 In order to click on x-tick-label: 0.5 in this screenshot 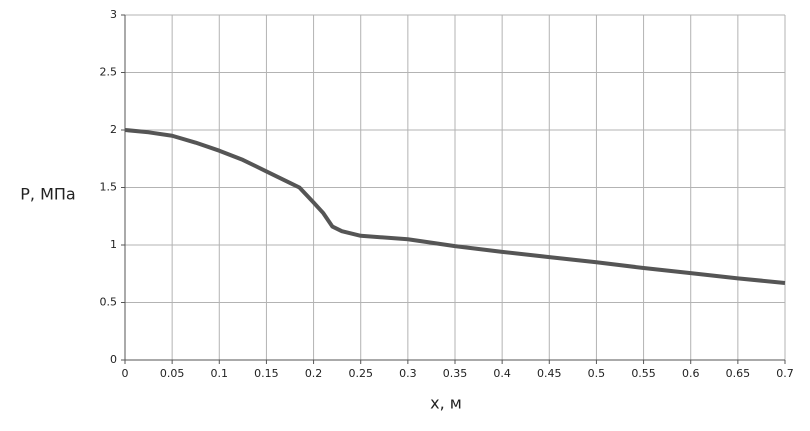, I will do `click(597, 373)`.